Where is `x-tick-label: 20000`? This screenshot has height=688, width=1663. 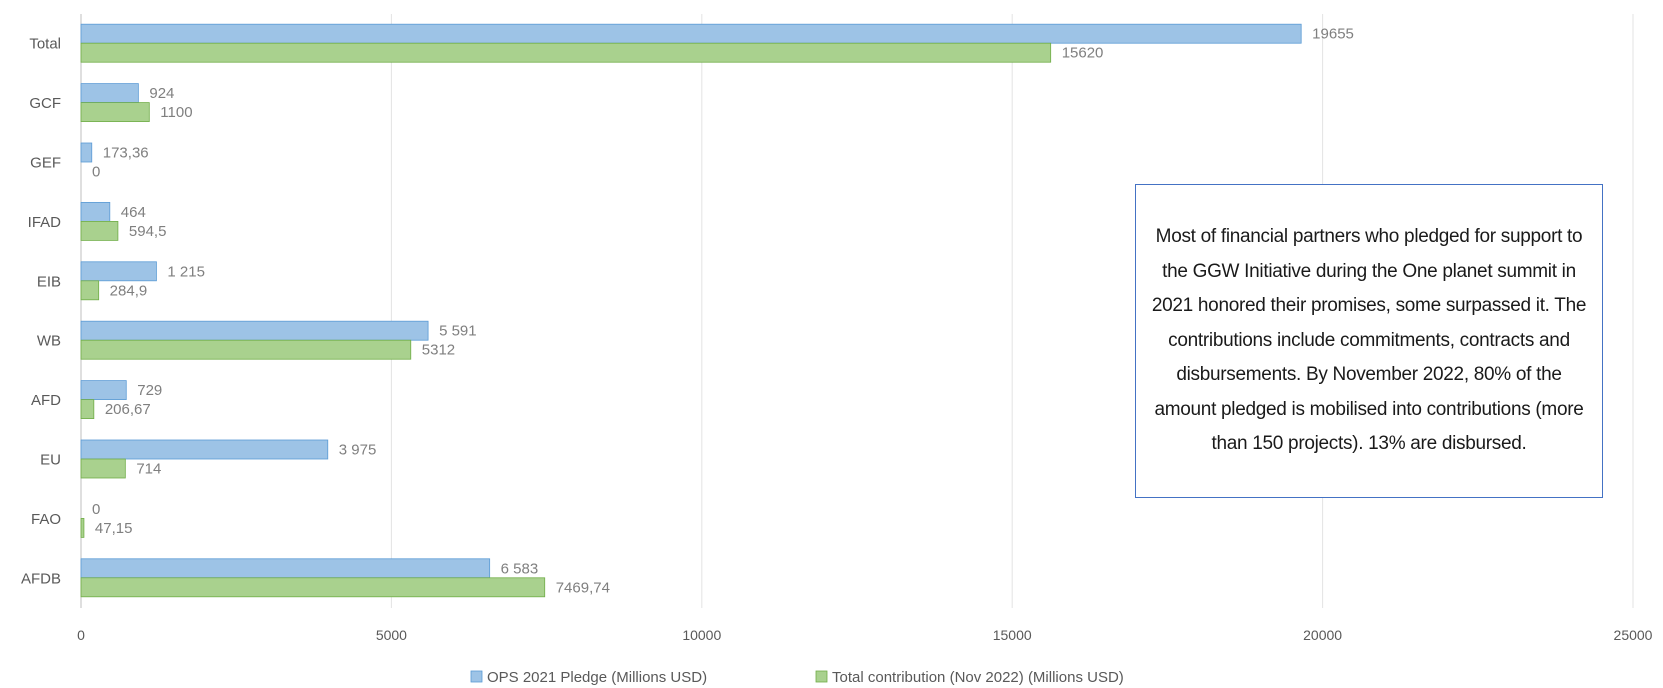 x-tick-label: 20000 is located at coordinates (1322, 635).